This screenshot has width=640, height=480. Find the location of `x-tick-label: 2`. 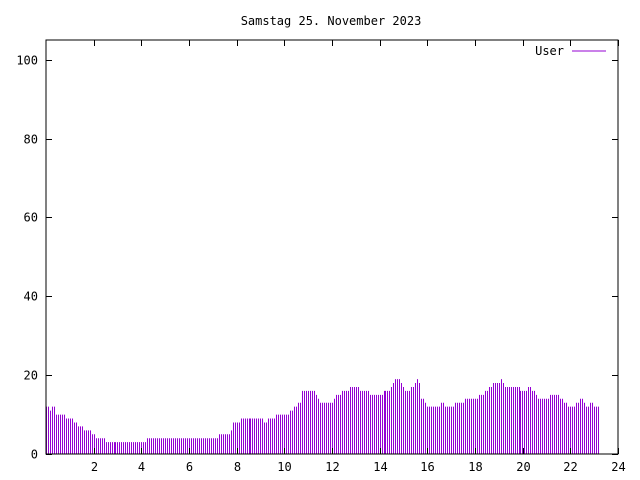

x-tick-label: 2 is located at coordinates (94, 467).